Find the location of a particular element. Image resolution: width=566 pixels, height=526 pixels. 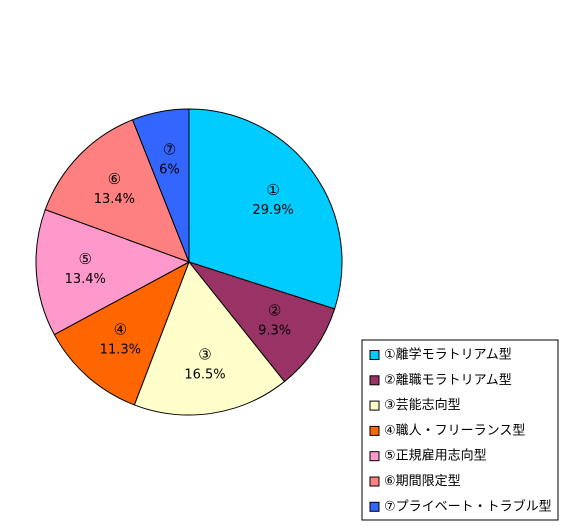

legend-label: ②離職モラトリアム型 is located at coordinates (448, 380).